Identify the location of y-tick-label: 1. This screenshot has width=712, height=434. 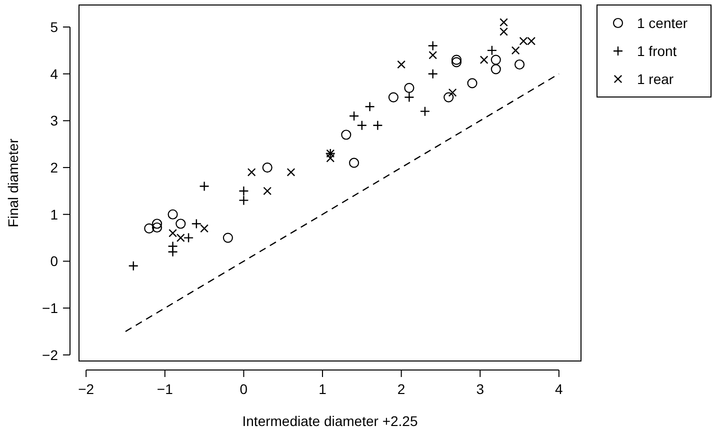
(54, 214).